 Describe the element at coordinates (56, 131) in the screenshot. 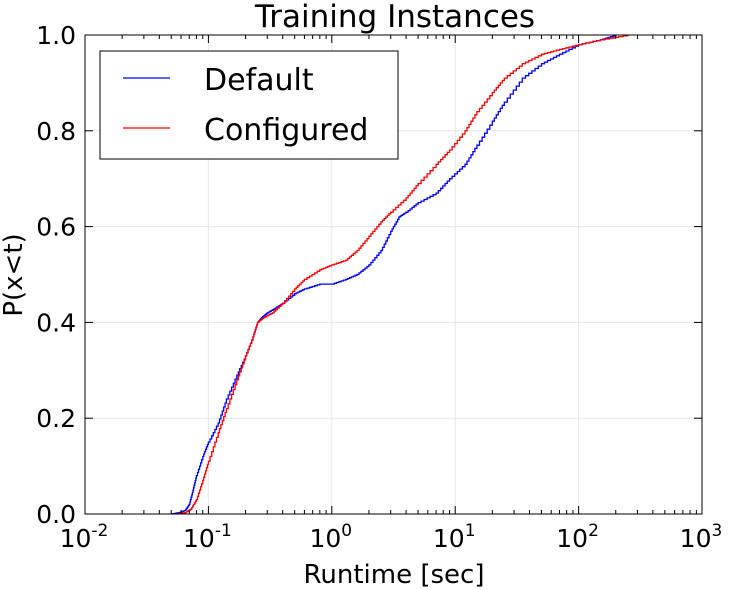

I see `y-tick-label: 0.8` at that location.